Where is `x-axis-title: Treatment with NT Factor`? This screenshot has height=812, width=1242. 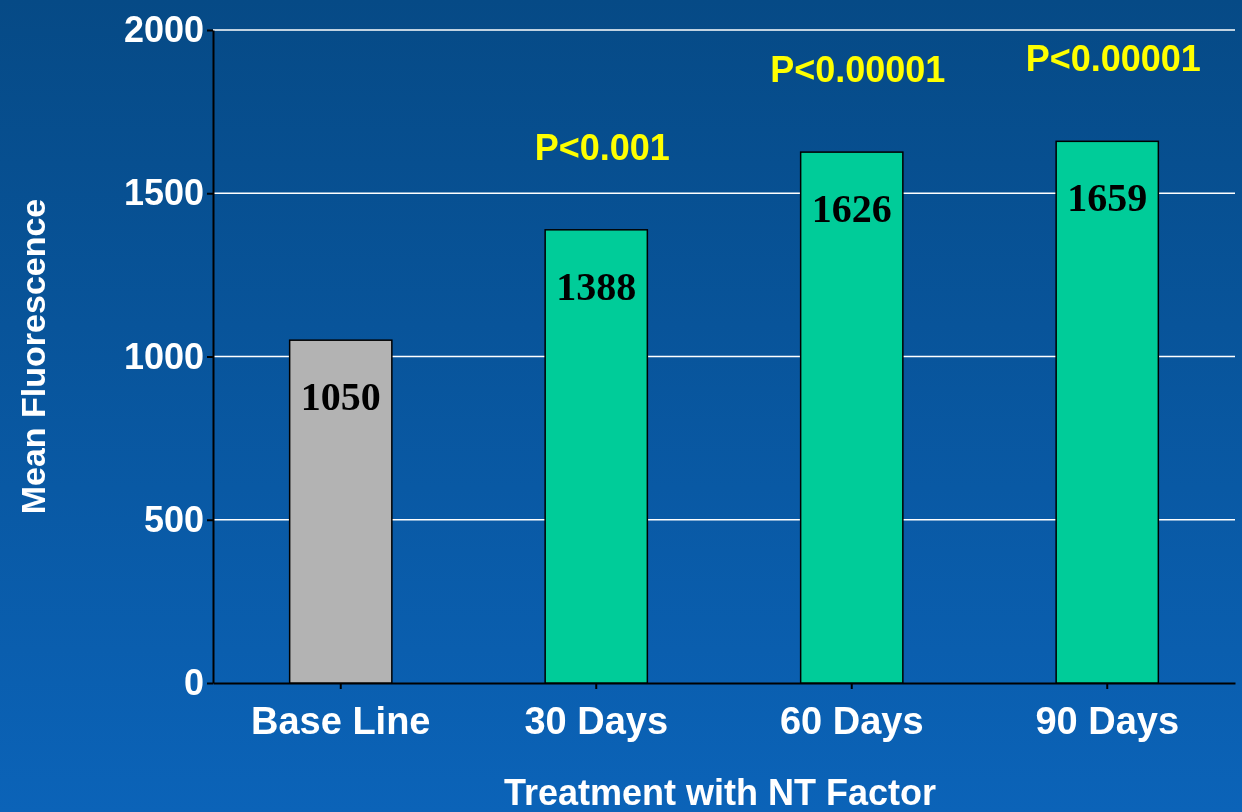
x-axis-title: Treatment with NT Factor is located at coordinates (720, 792).